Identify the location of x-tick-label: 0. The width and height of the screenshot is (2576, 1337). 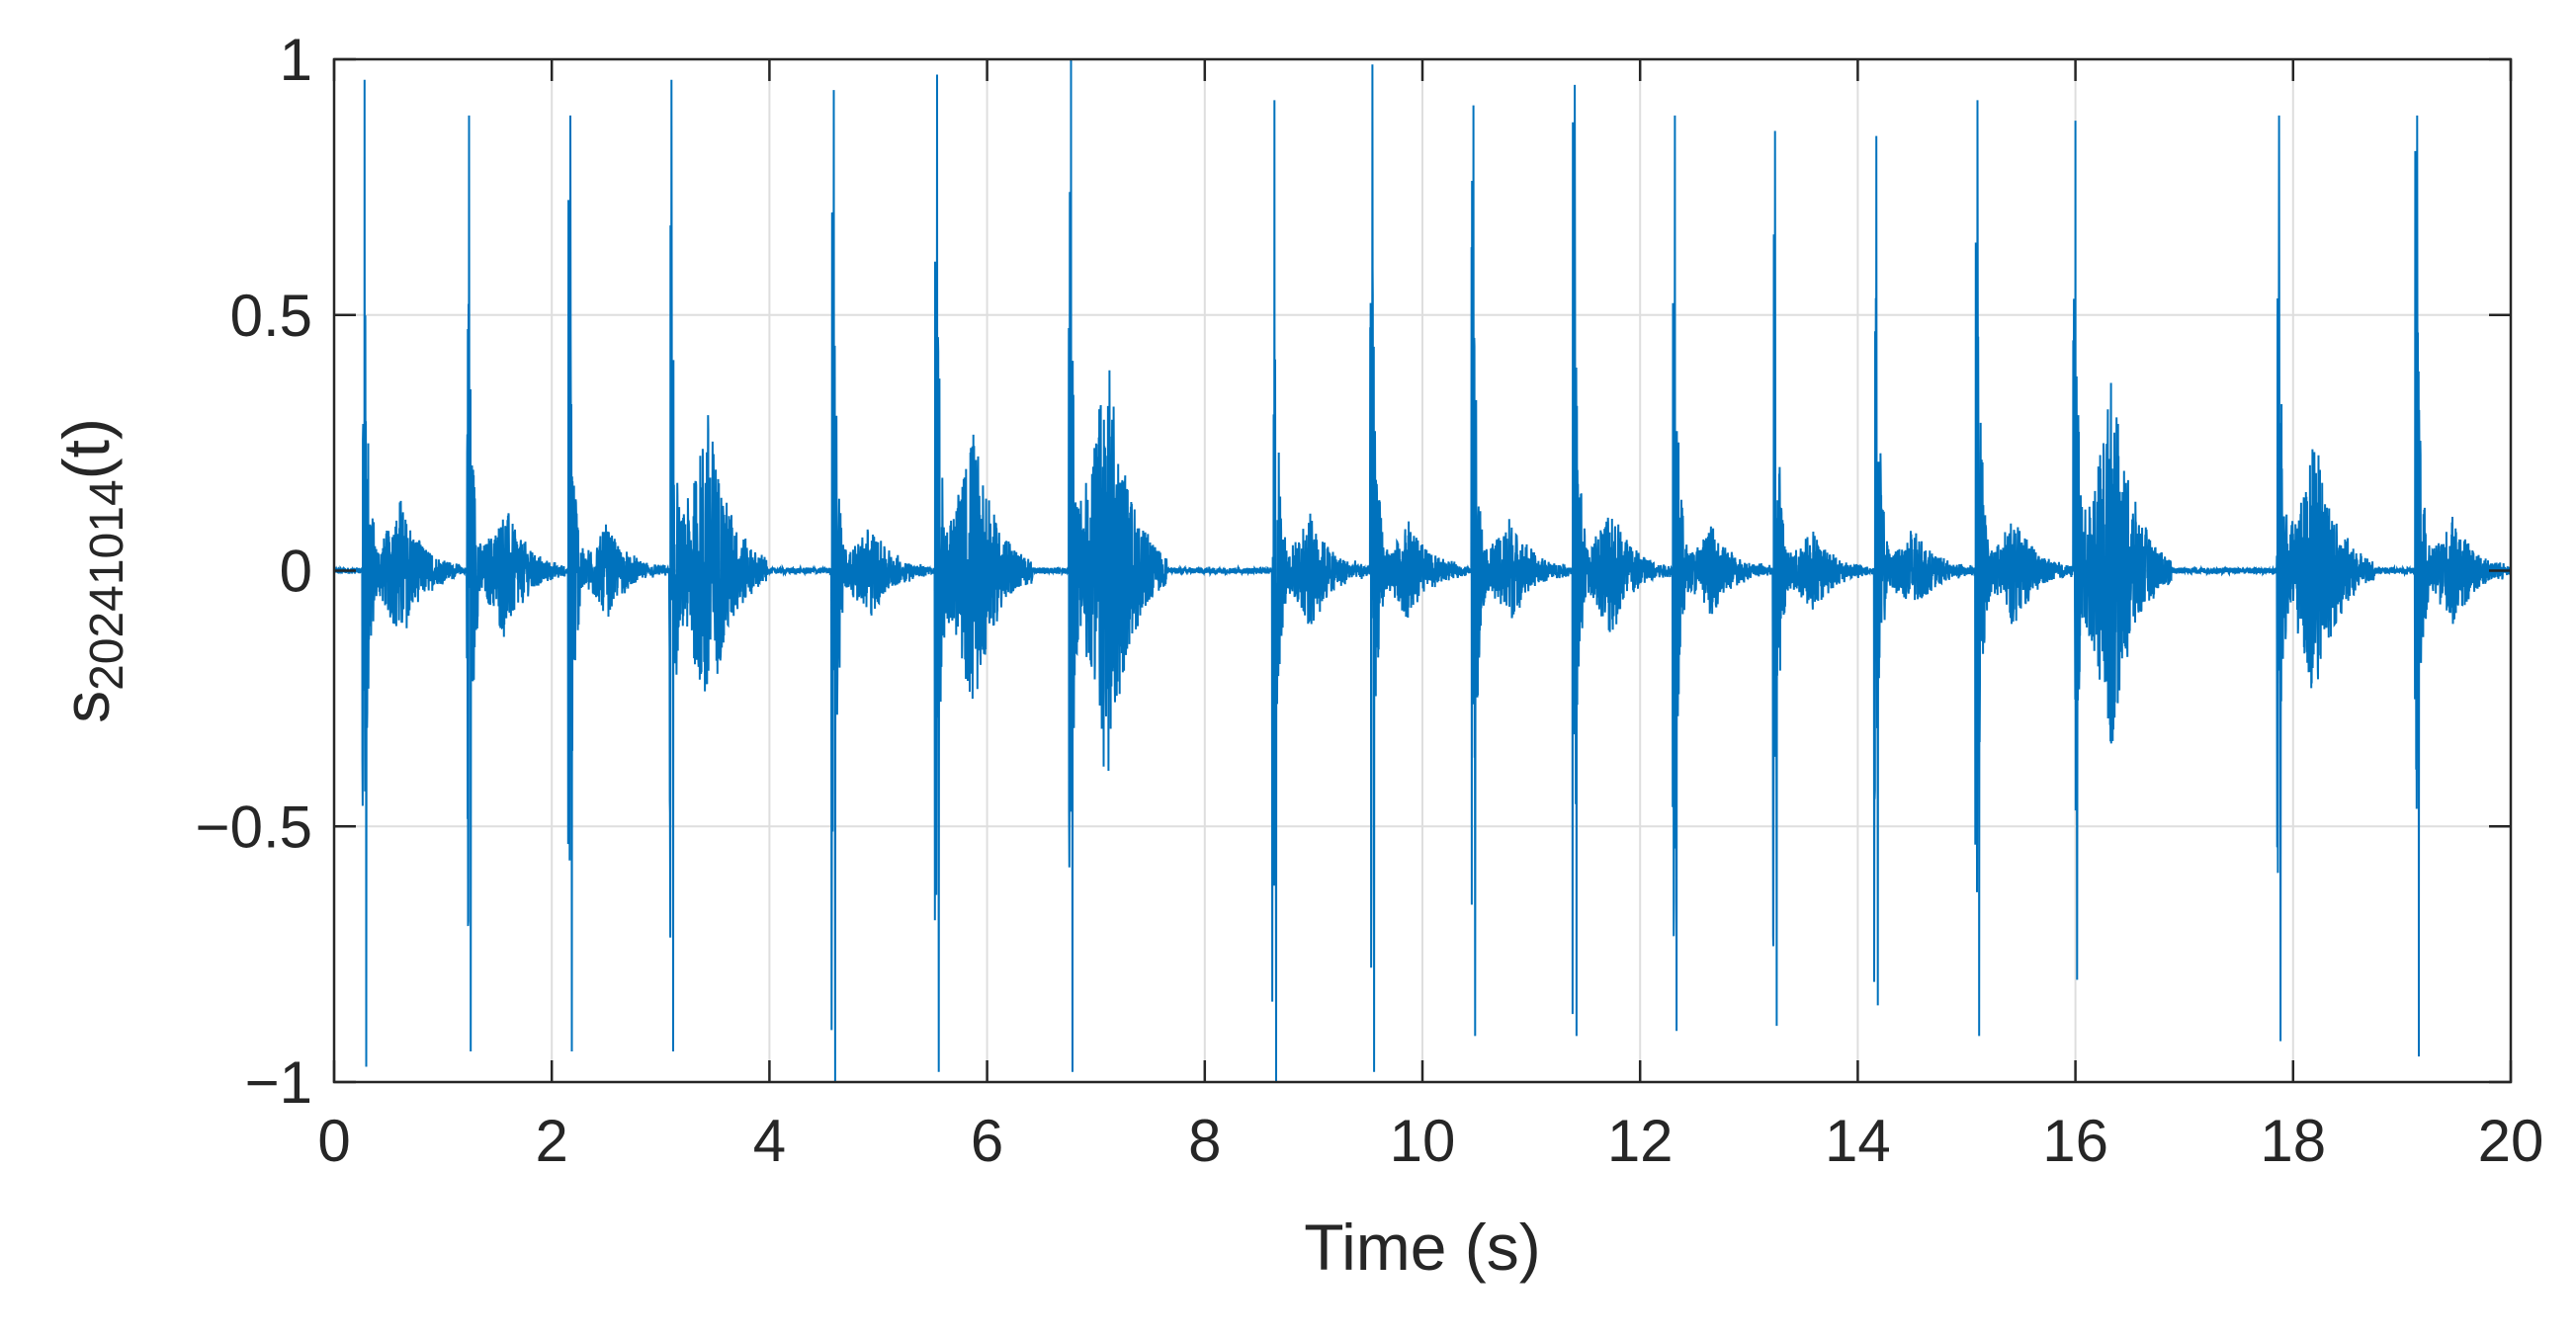
(333, 1141).